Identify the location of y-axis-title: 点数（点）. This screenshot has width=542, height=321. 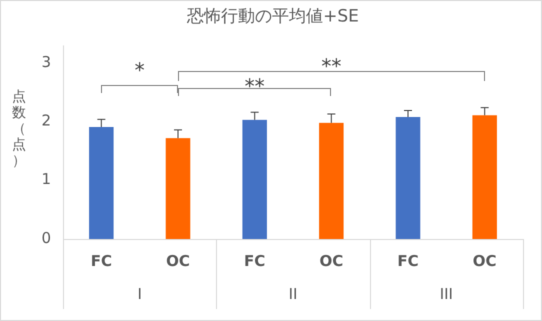
(19, 129).